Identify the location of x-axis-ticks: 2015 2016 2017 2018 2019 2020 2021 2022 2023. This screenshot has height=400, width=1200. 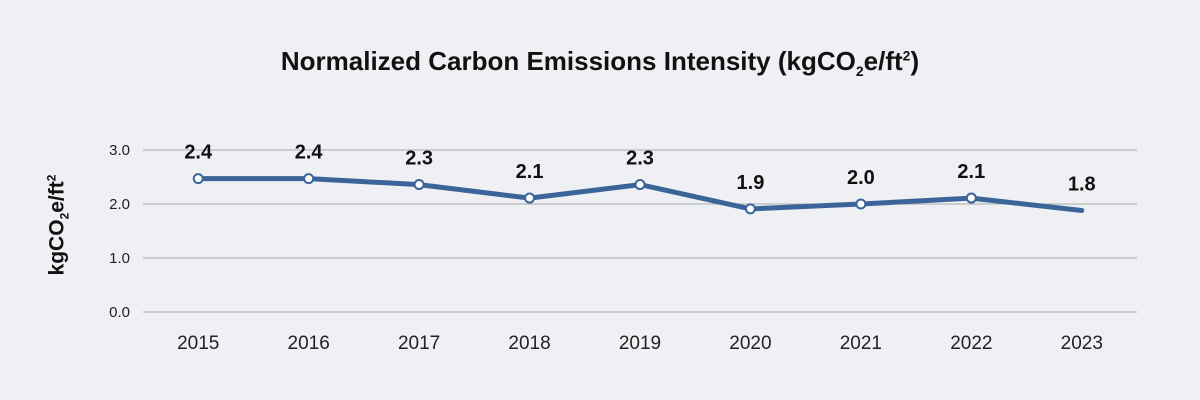
(640, 343).